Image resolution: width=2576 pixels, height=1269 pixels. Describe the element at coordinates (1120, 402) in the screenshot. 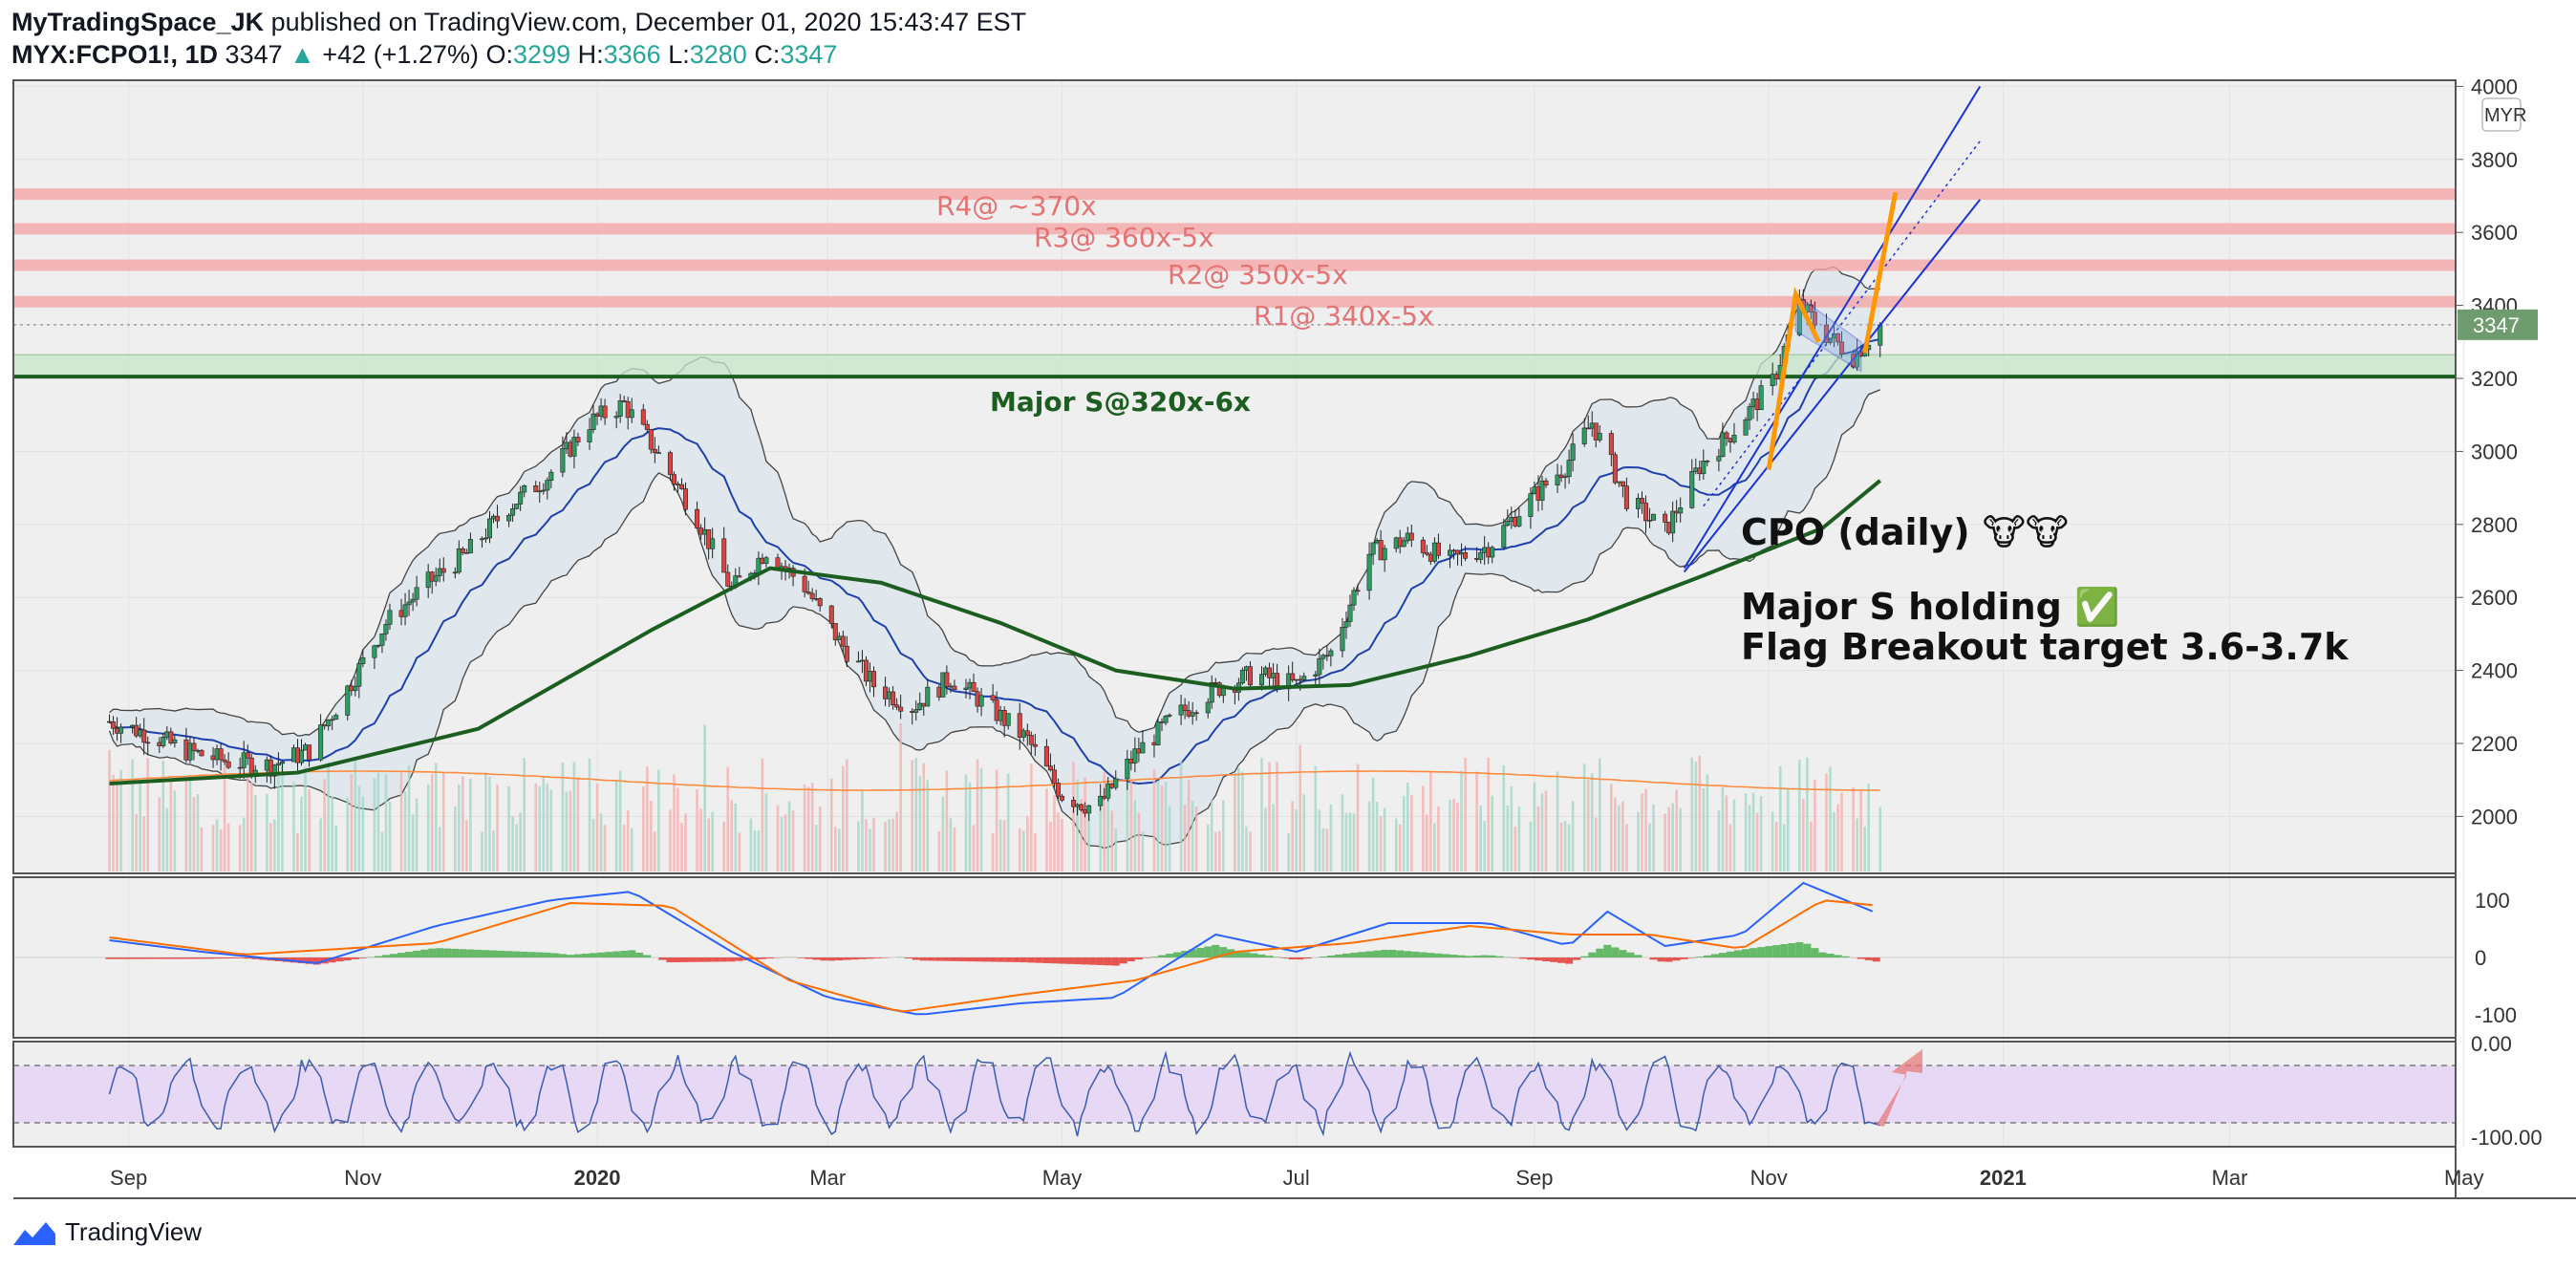

I see `support-label: Major S@320x-6x` at that location.